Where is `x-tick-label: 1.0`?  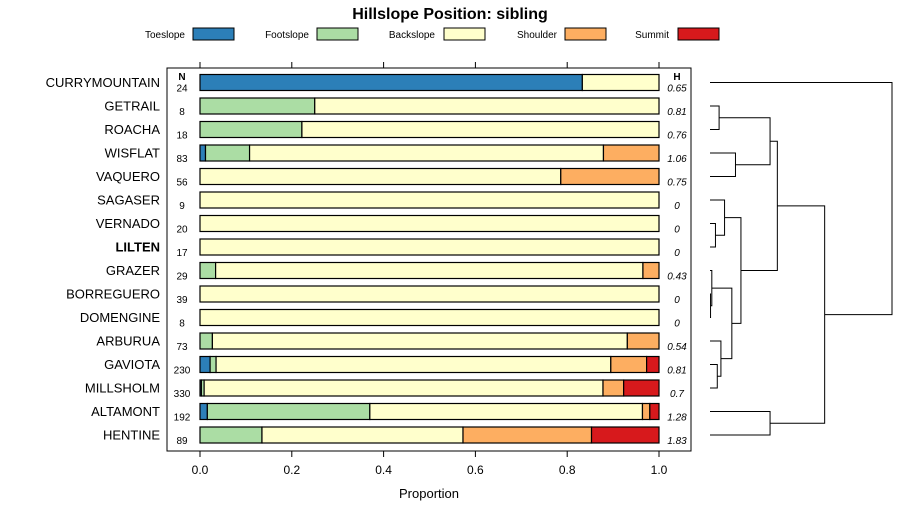
x-tick-label: 1.0 is located at coordinates (659, 470).